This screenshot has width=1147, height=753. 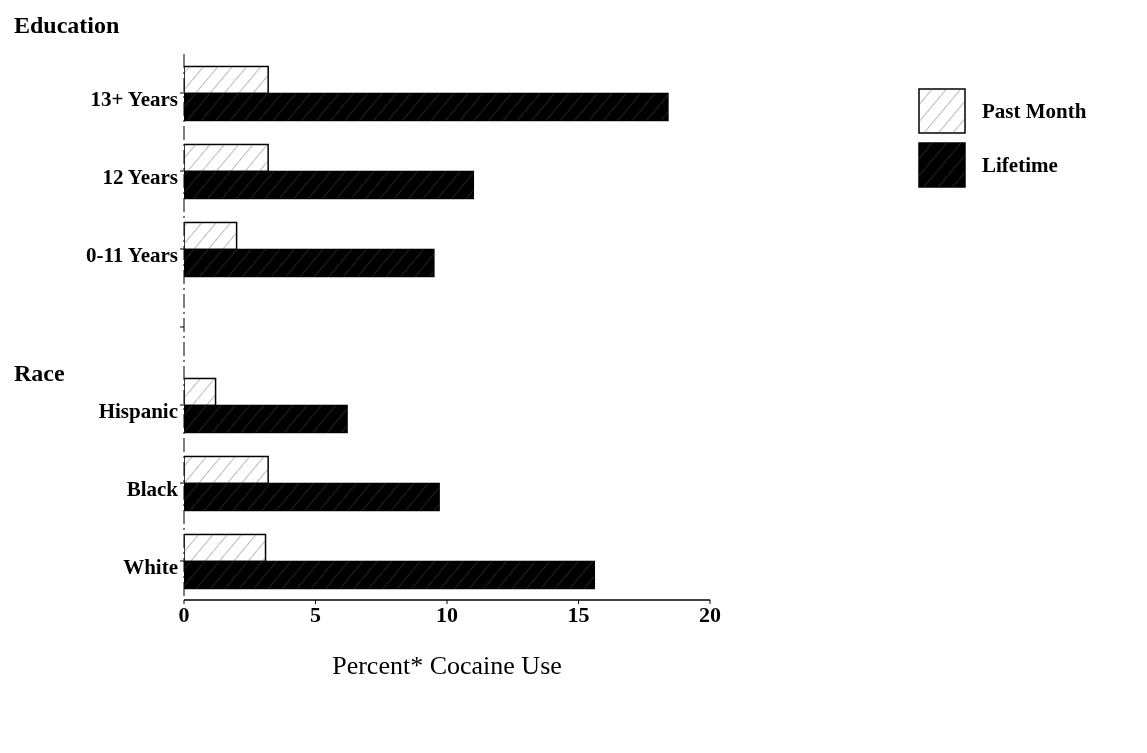 What do you see at coordinates (39, 373) in the screenshot?
I see `text: Race` at bounding box center [39, 373].